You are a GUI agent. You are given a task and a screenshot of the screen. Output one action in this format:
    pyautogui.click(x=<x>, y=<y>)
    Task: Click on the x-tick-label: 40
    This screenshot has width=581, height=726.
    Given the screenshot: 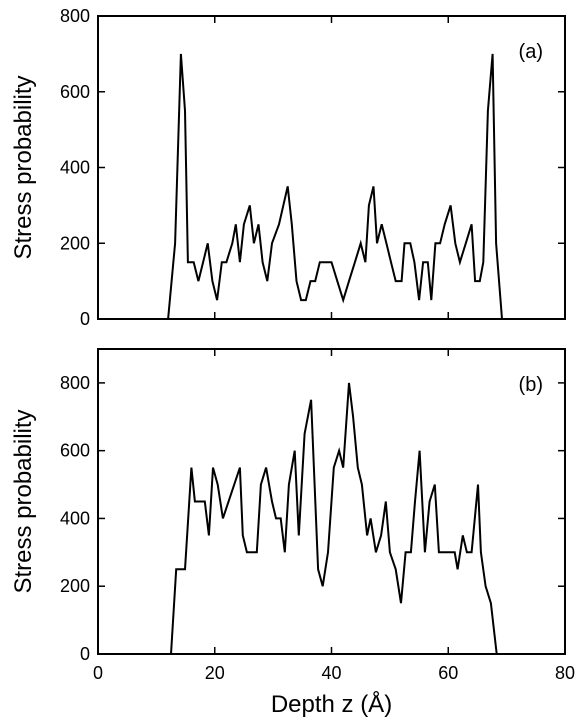 What is the action you would take?
    pyautogui.click(x=331, y=673)
    